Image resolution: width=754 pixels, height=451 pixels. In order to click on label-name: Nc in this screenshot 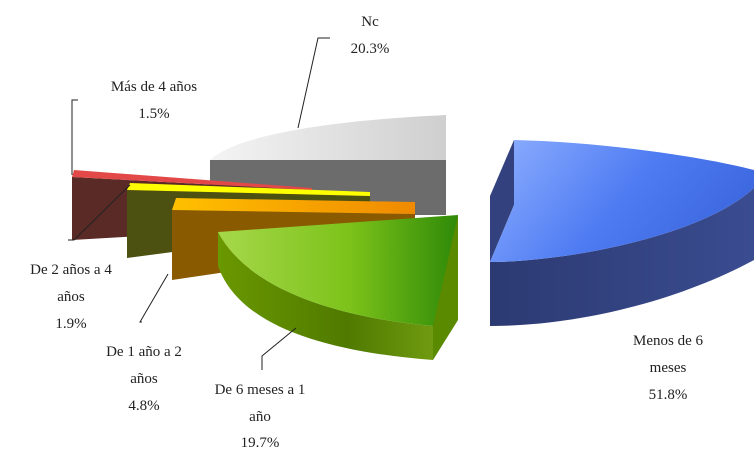, I will do `click(370, 22)`.